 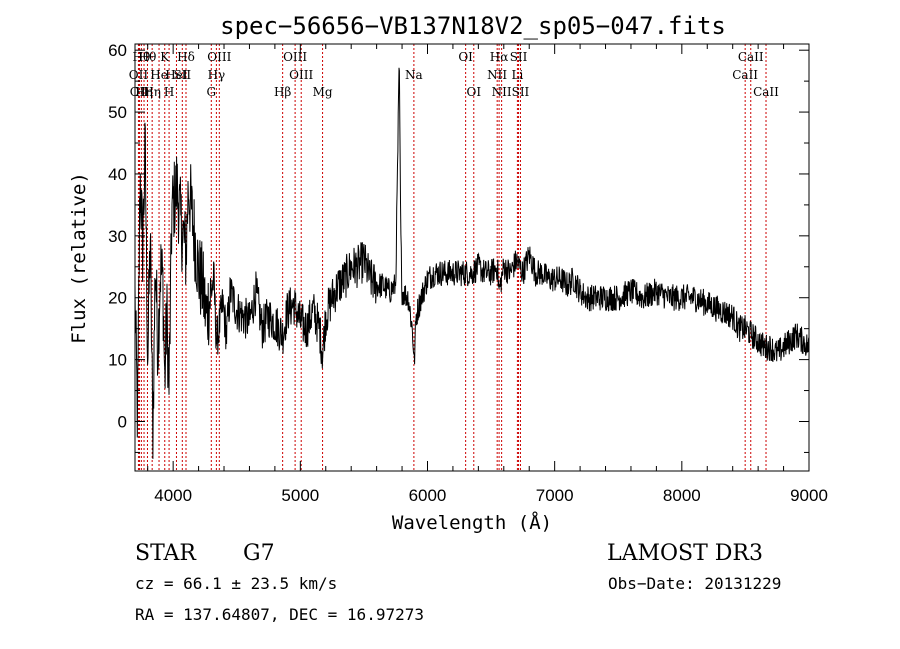 What do you see at coordinates (428, 495) in the screenshot?
I see `x-tick-label: 6000` at bounding box center [428, 495].